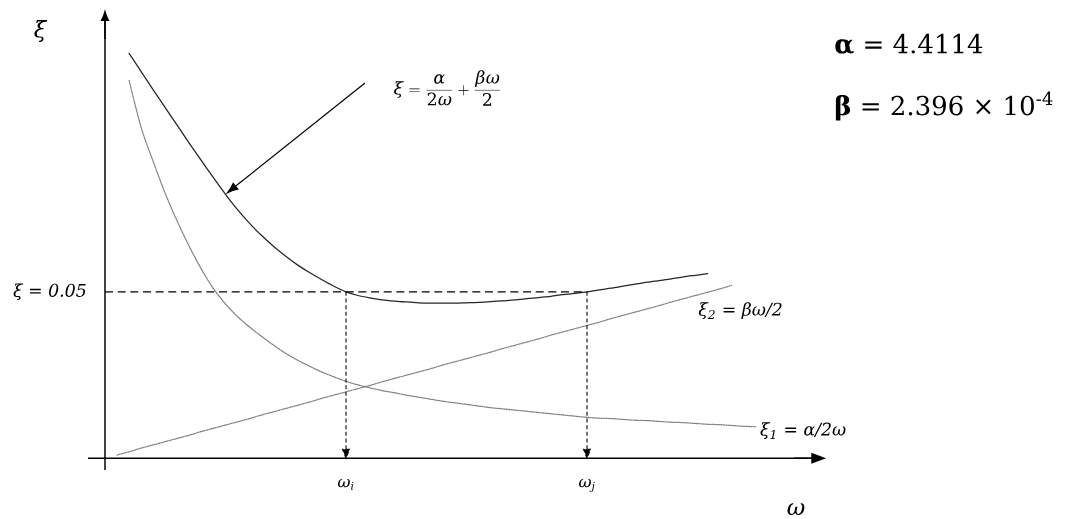  Describe the element at coordinates (587, 485) in the screenshot. I see `x-tick-label: ω$_{j}$` at that location.